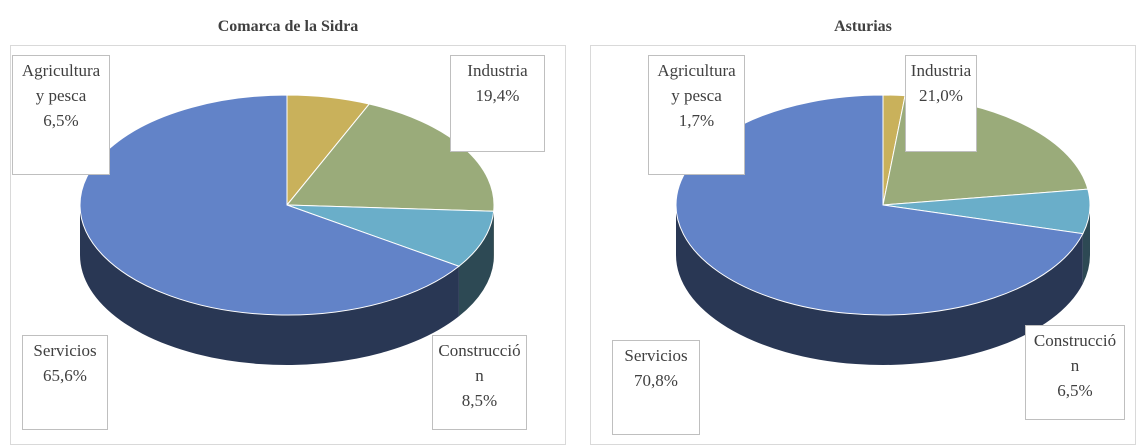  Describe the element at coordinates (656, 380) in the screenshot. I see `label-value: 70,8%` at that location.